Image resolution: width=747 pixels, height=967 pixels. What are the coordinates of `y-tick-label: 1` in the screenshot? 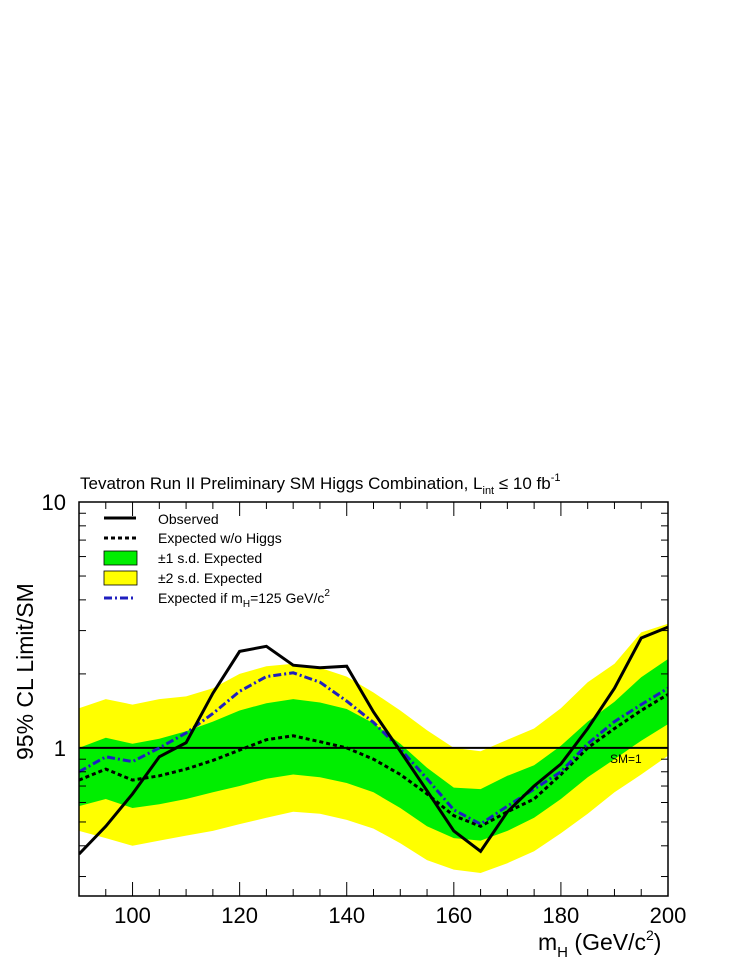 It's located at (60, 748).